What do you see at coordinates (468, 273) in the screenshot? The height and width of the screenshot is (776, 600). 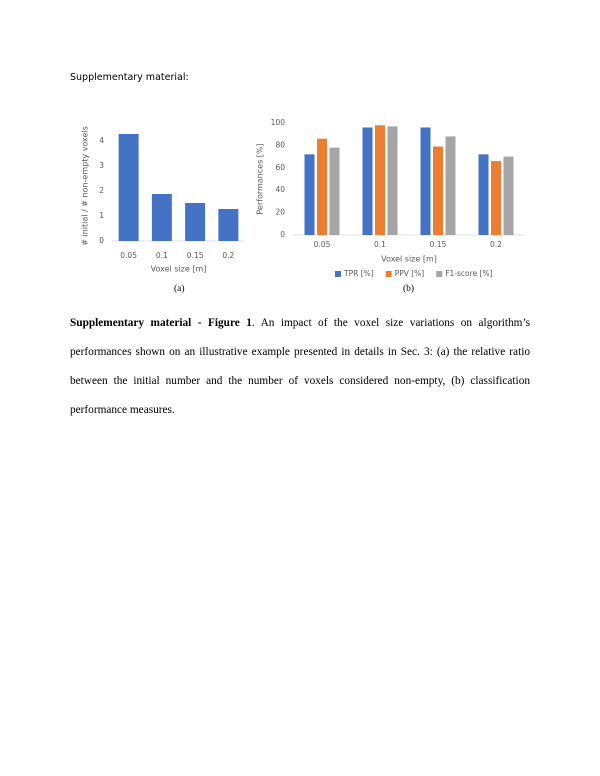 I see `legend-label: F1-score [%]` at bounding box center [468, 273].